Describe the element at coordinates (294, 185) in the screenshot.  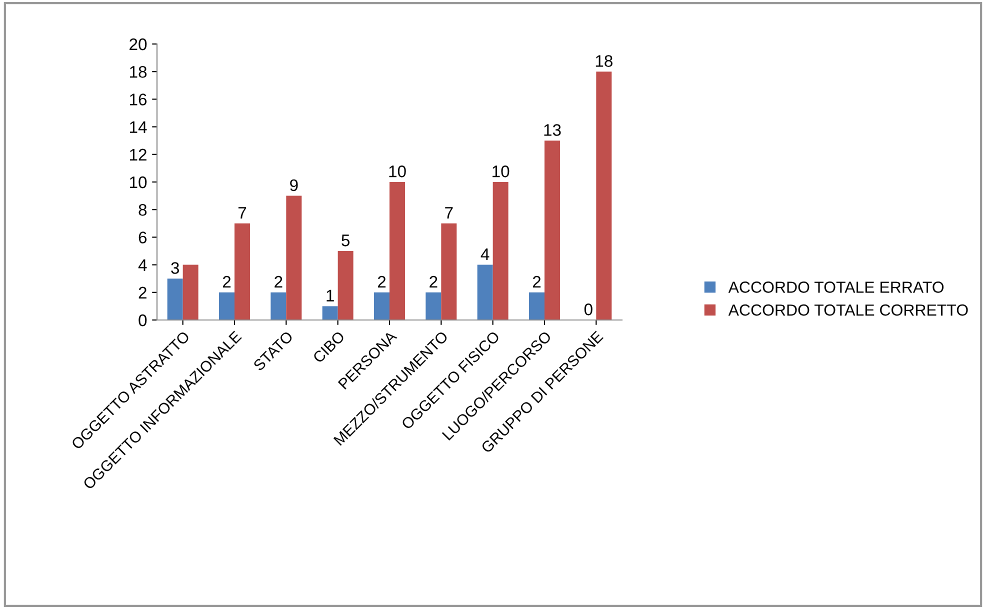
I see `data-label: 9` at that location.